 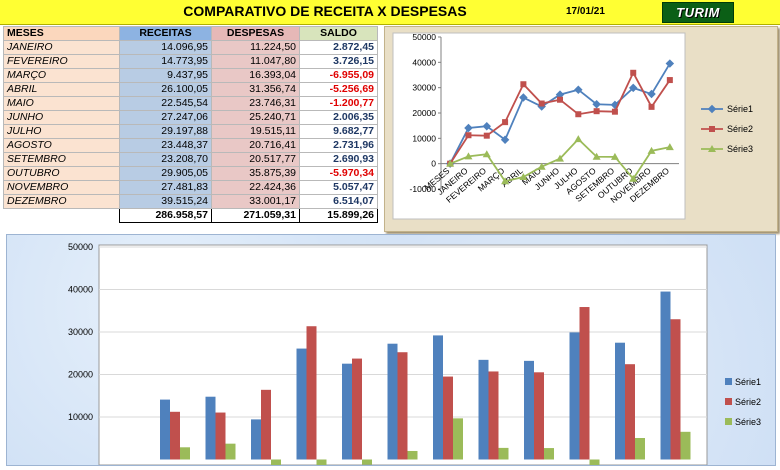 What do you see at coordinates (61, 103) in the screenshot?
I see `month-cell: MAIO` at bounding box center [61, 103].